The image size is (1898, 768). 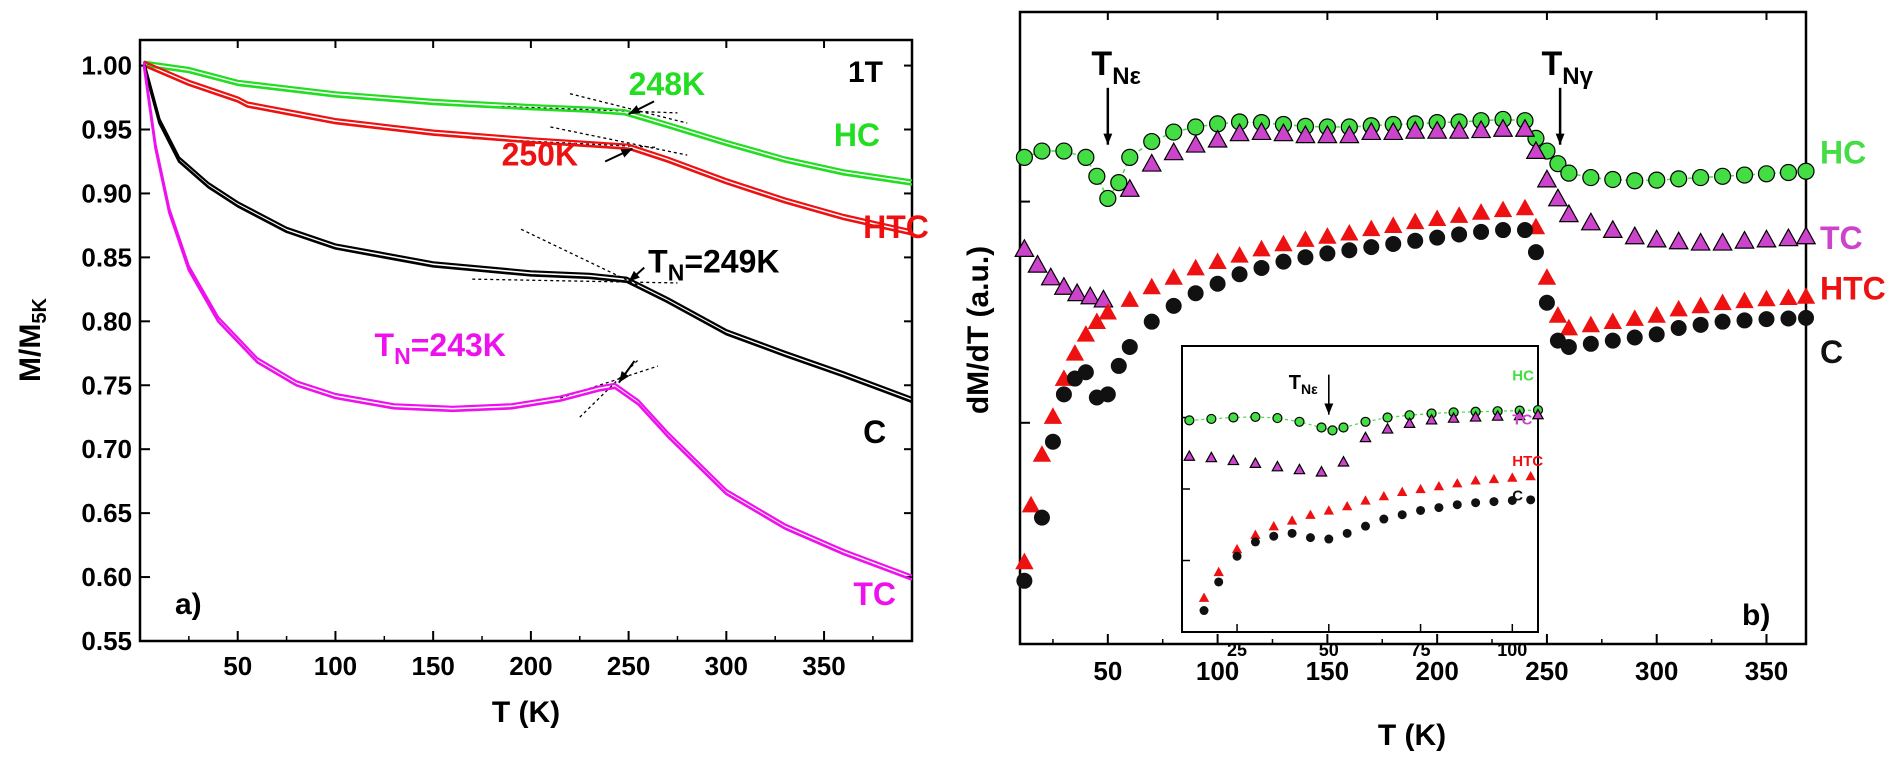 What do you see at coordinates (1512, 650) in the screenshot?
I see `inset-x-tick-label-100: 100` at bounding box center [1512, 650].